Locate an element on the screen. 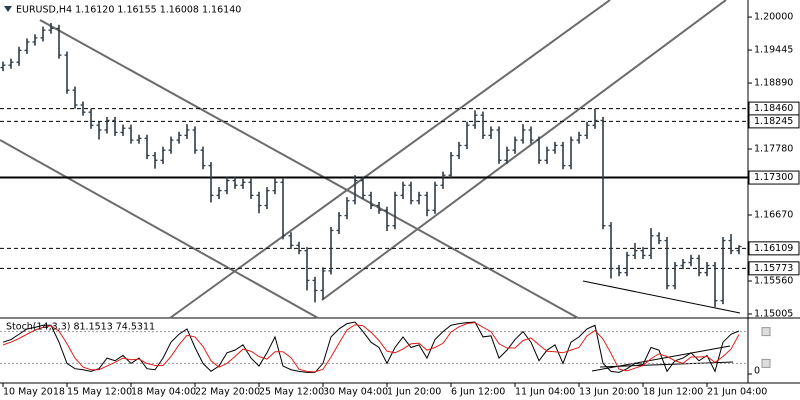 This screenshot has height=400, width=800. stoch-trendline is located at coordinates (661, 358).